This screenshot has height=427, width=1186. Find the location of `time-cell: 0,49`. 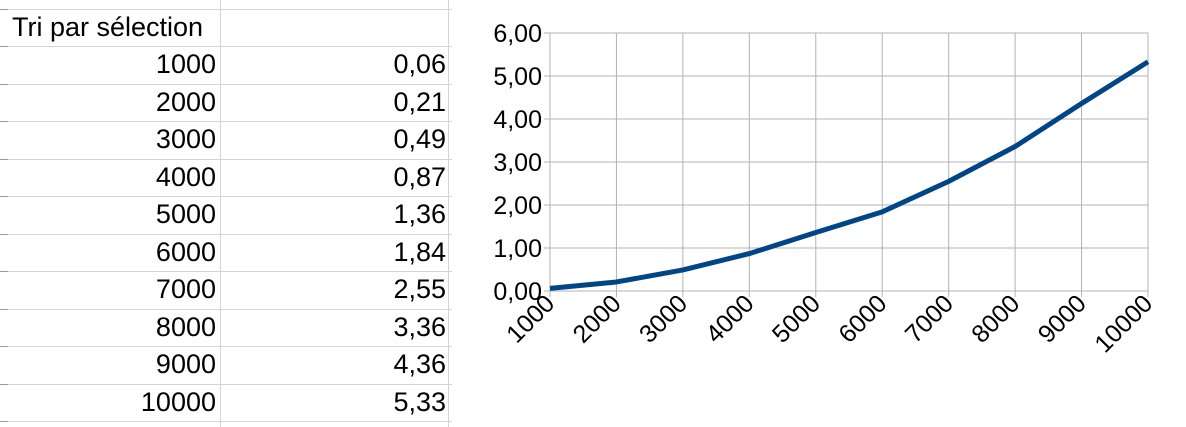

time-cell: 0,49 is located at coordinates (419, 139).